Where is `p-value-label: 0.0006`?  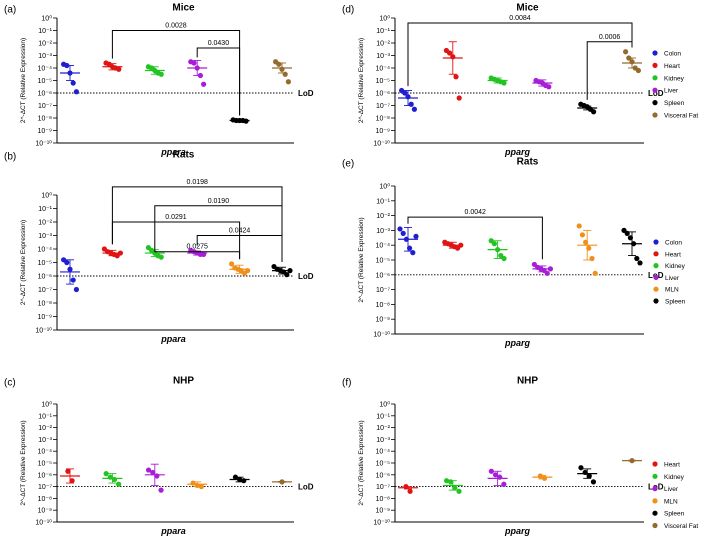
p-value-label: 0.0006 is located at coordinates (610, 37).